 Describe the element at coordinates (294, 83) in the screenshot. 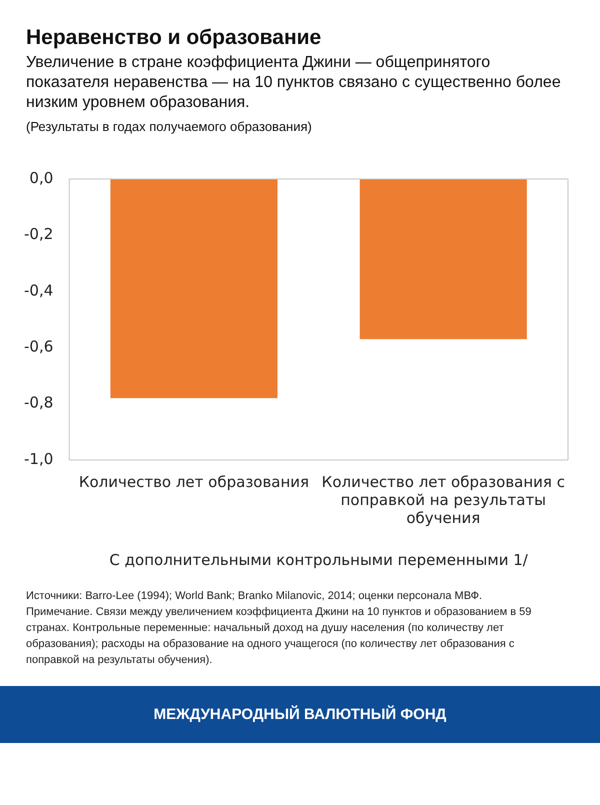

I see `chart-subtitle: Увеличение в стране коэффициента Джини — общепринятого показателя неравенства — на 10 пунктов связано с существенно более низким уровнем образования.` at that location.